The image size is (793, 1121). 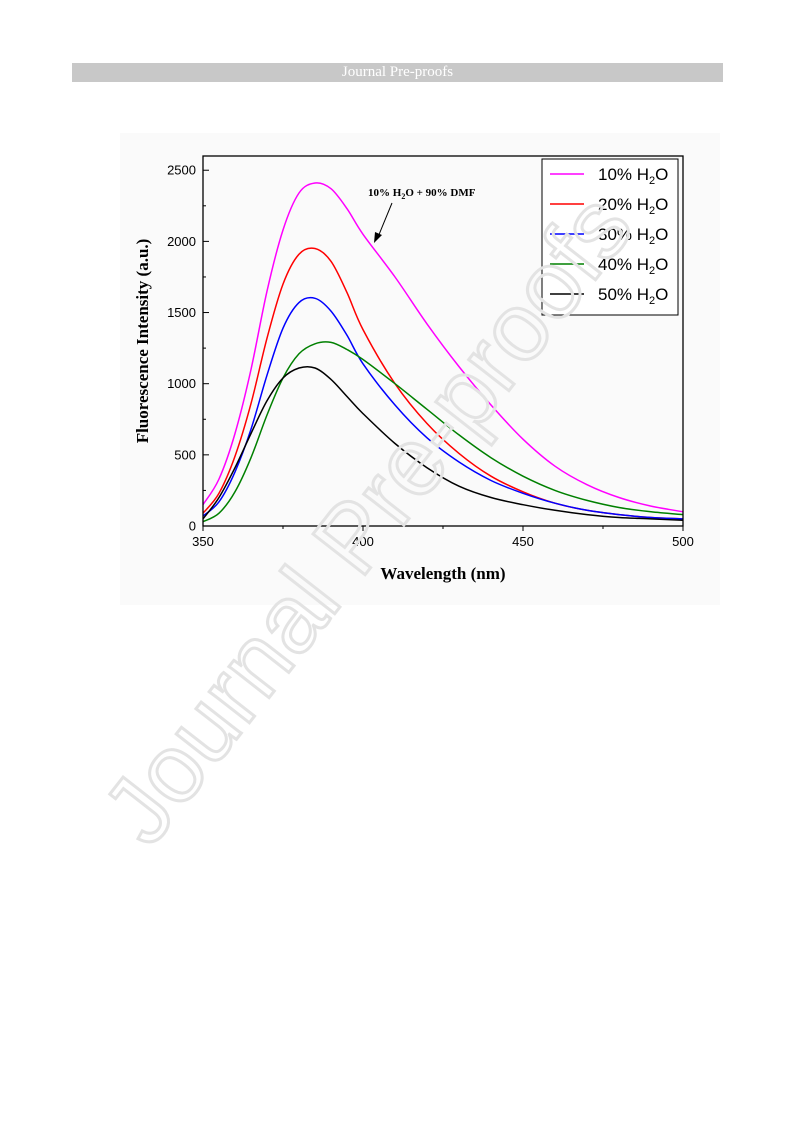 I want to click on legend-label-pre: 50% H, so click(x=623, y=294).